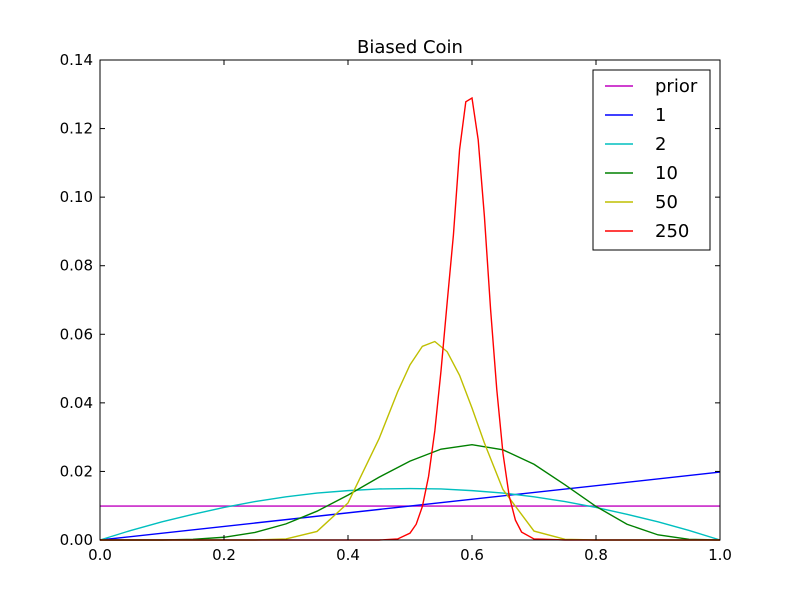 Image resolution: width=800 pixels, height=600 pixels. What do you see at coordinates (76, 334) in the screenshot?
I see `y-tick-label: 0.06` at bounding box center [76, 334].